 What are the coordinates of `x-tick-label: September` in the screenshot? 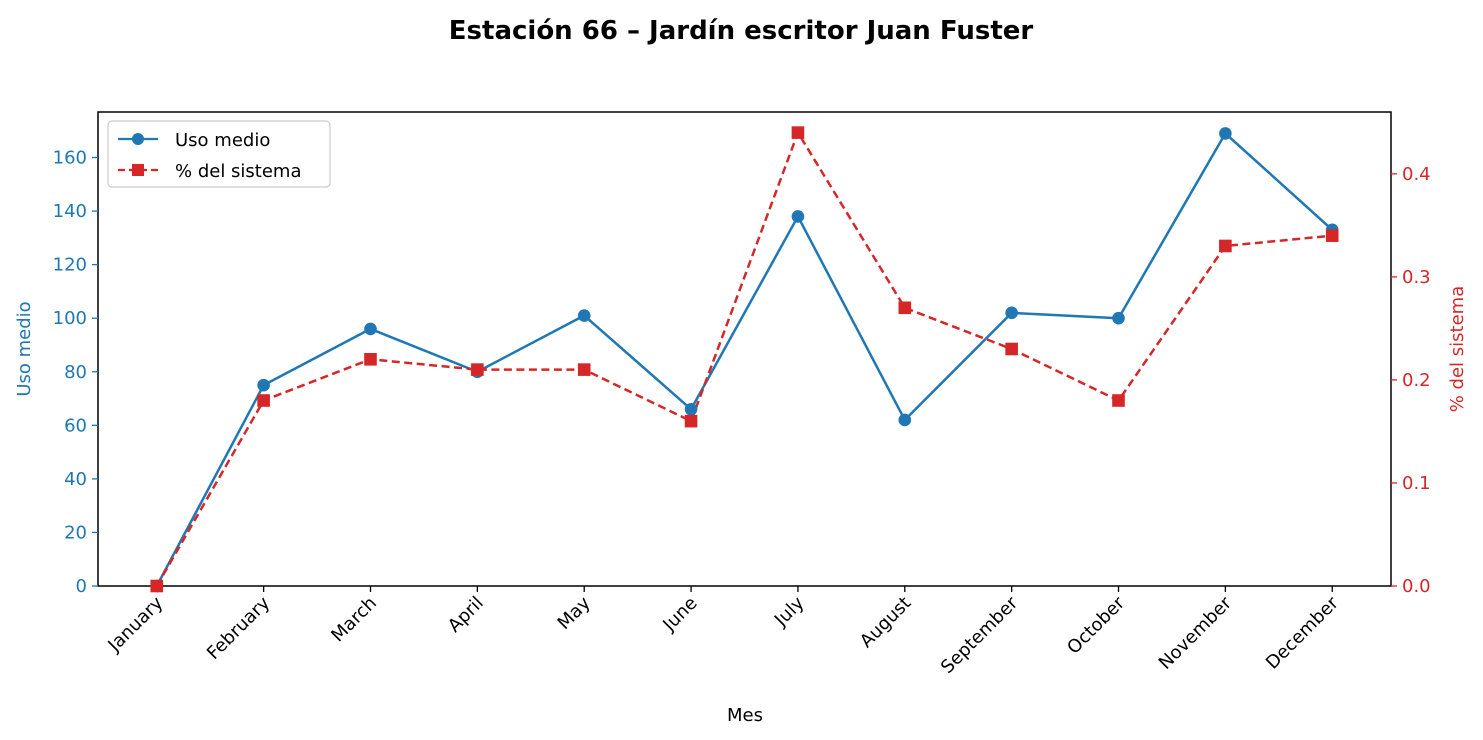 It's located at (980, 635).